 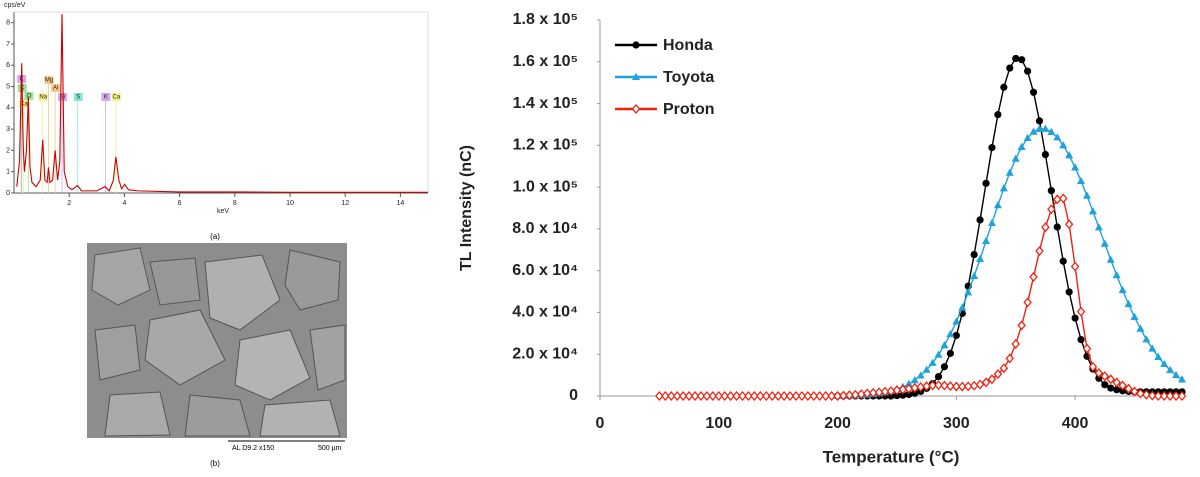 What do you see at coordinates (222, 103) in the screenshot?
I see `series-line` at bounding box center [222, 103].